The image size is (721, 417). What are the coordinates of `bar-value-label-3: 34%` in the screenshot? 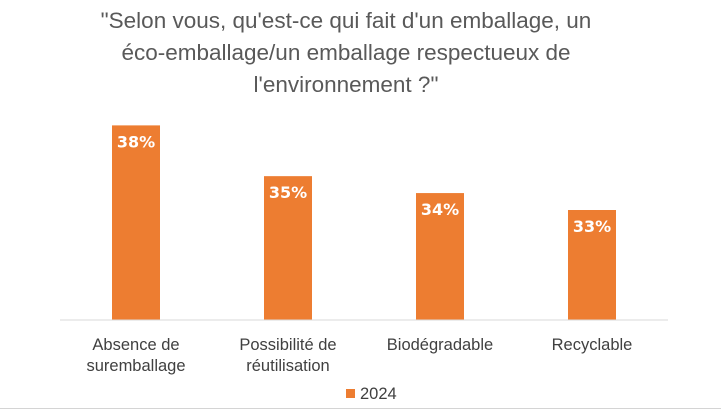 It's located at (440, 209).